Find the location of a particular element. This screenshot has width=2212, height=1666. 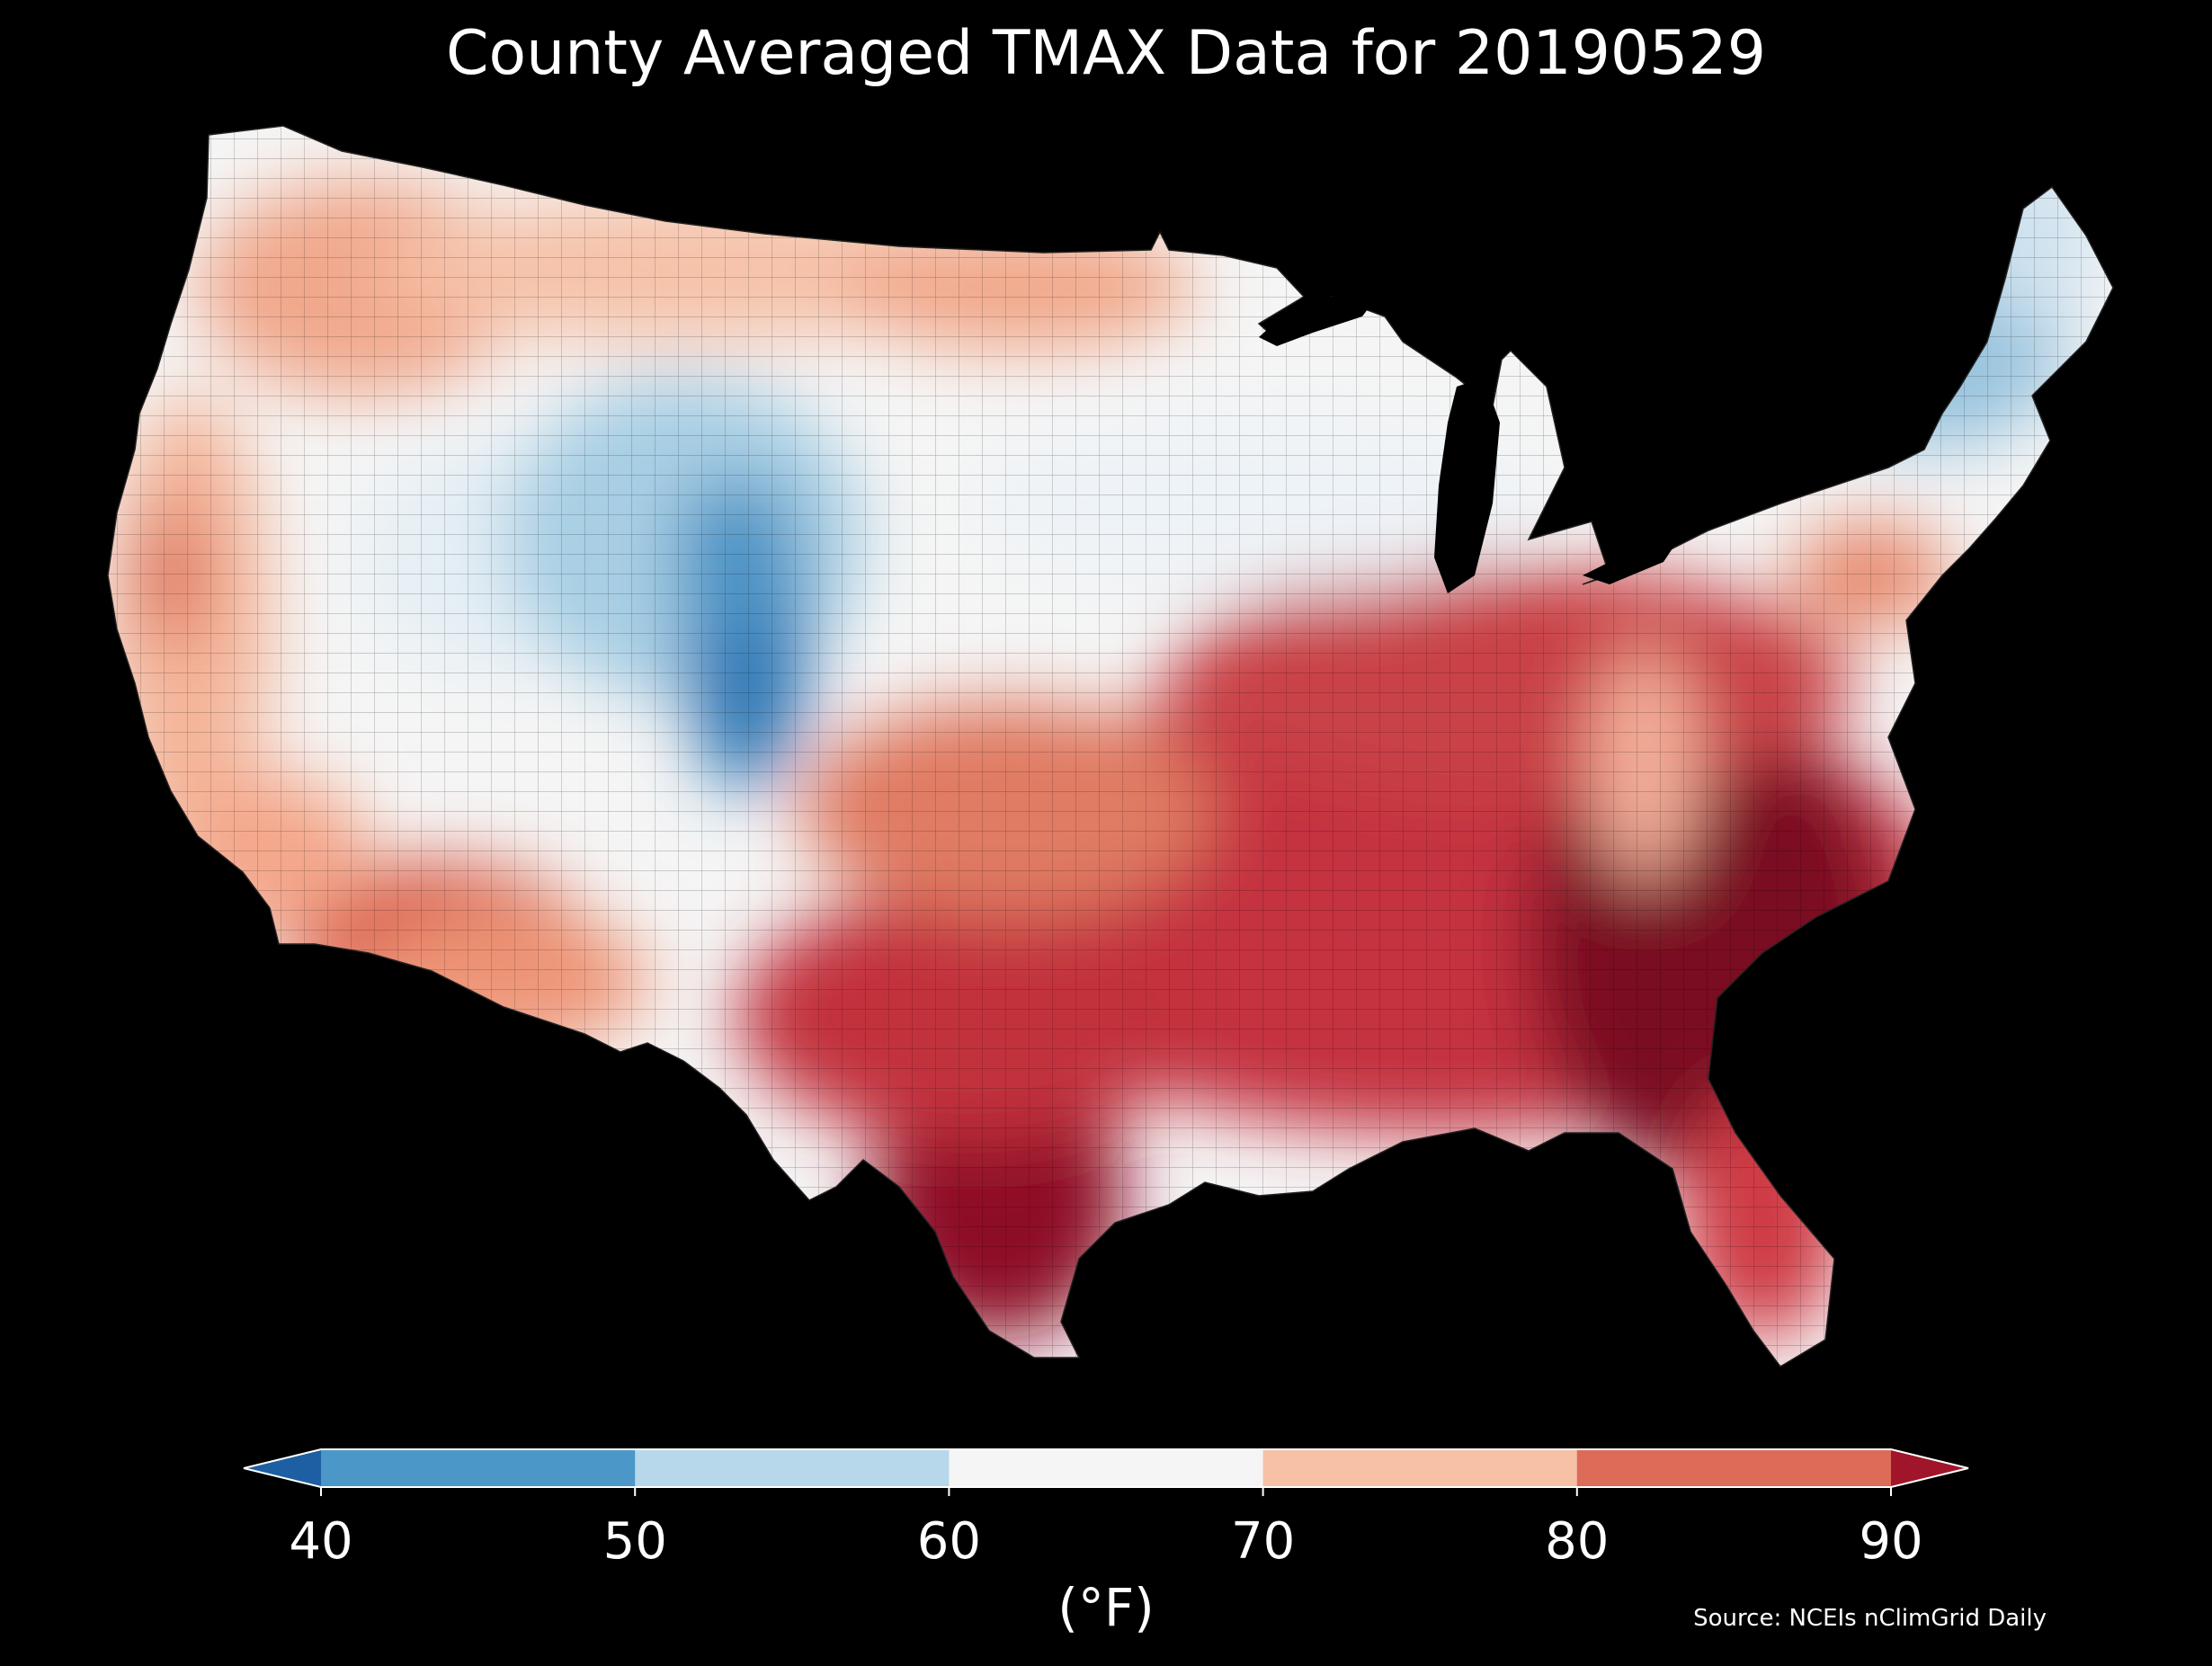

colorbar-tick-label: 50 is located at coordinates (635, 1542).